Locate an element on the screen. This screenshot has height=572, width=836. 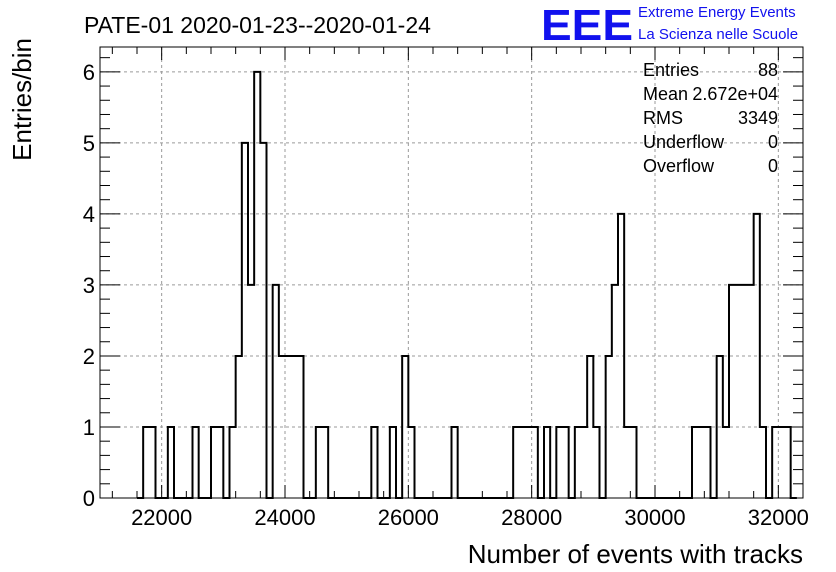
x-tick-label: 22000 is located at coordinates (161, 517).